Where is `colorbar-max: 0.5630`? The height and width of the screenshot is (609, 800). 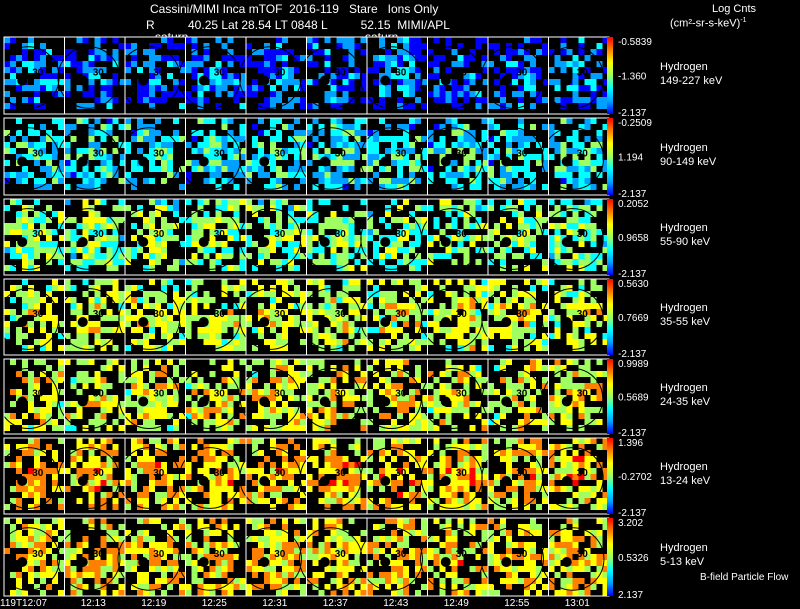 colorbar-max: 0.5630 is located at coordinates (633, 284).